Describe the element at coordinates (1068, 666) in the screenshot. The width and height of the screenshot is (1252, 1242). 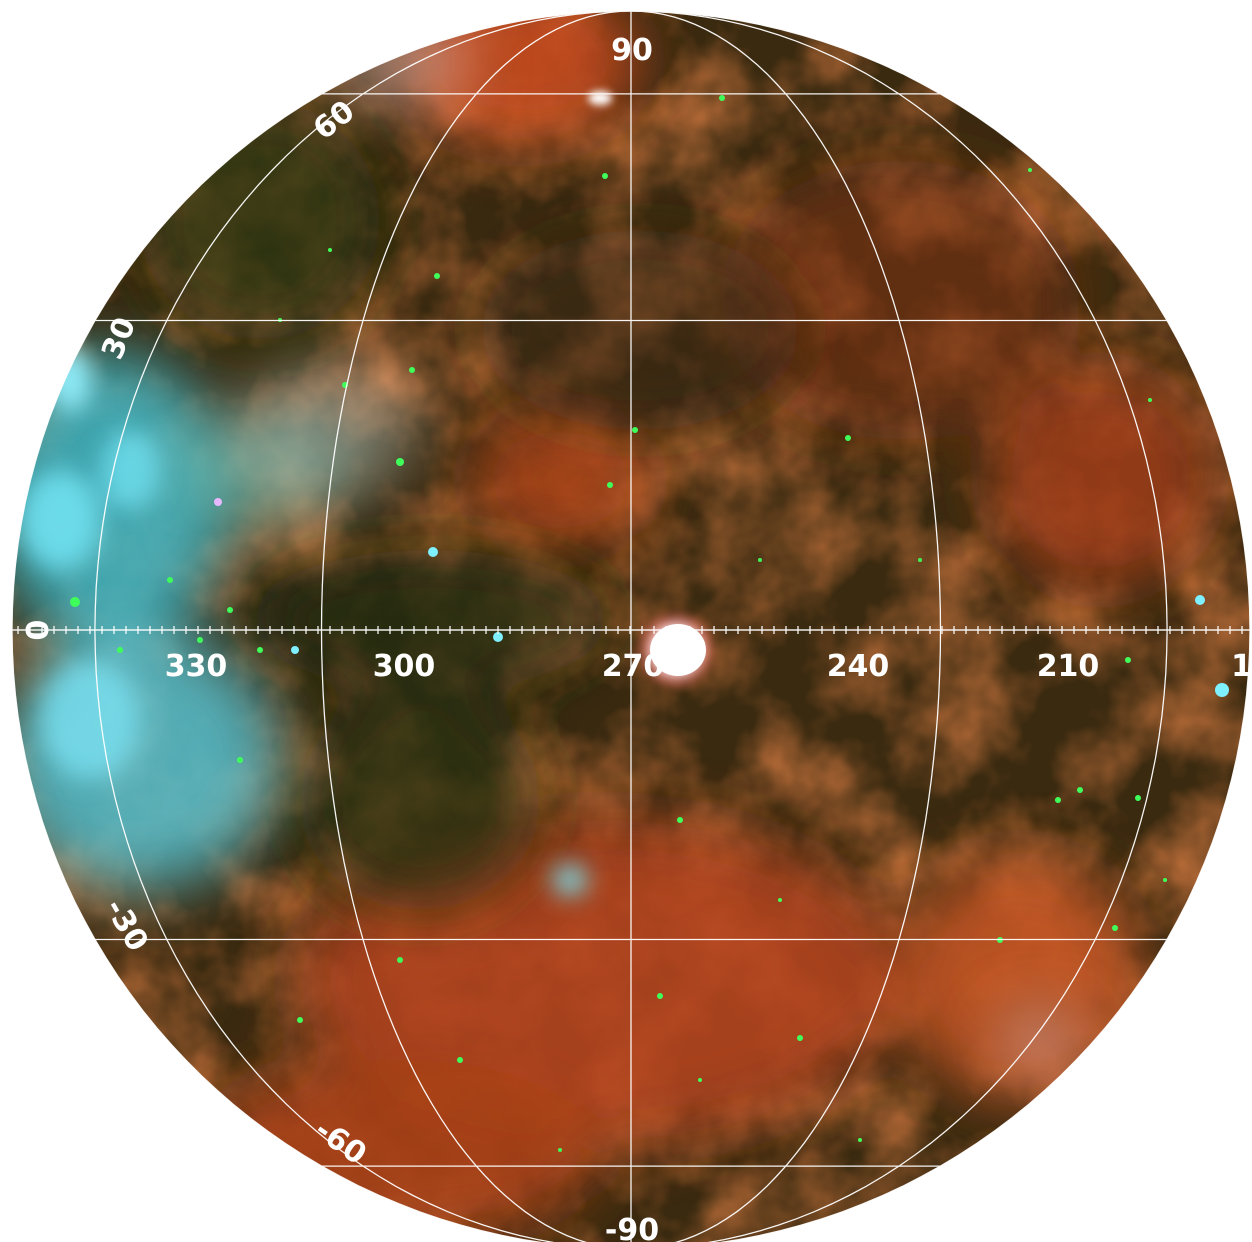
I see `lon-label-210: 210` at that location.